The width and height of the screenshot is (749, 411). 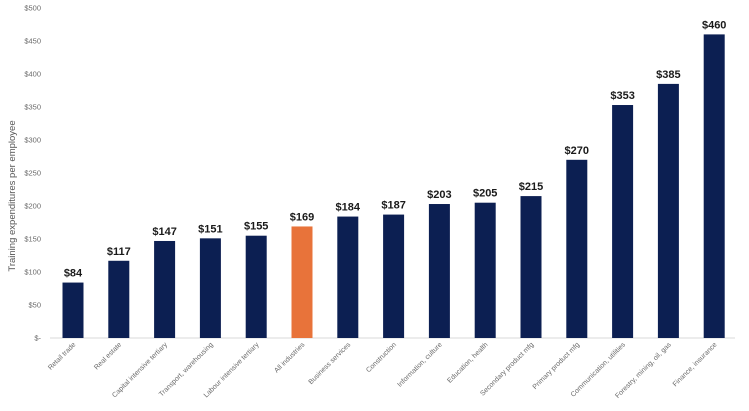 What do you see at coordinates (37, 338) in the screenshot?
I see `y-tick-label: $-` at bounding box center [37, 338].